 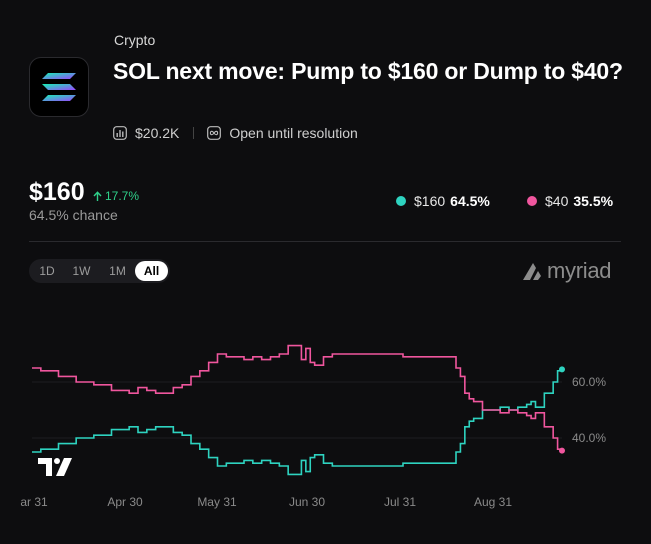 I want to click on legend-value: 64.5%, so click(x=470, y=201).